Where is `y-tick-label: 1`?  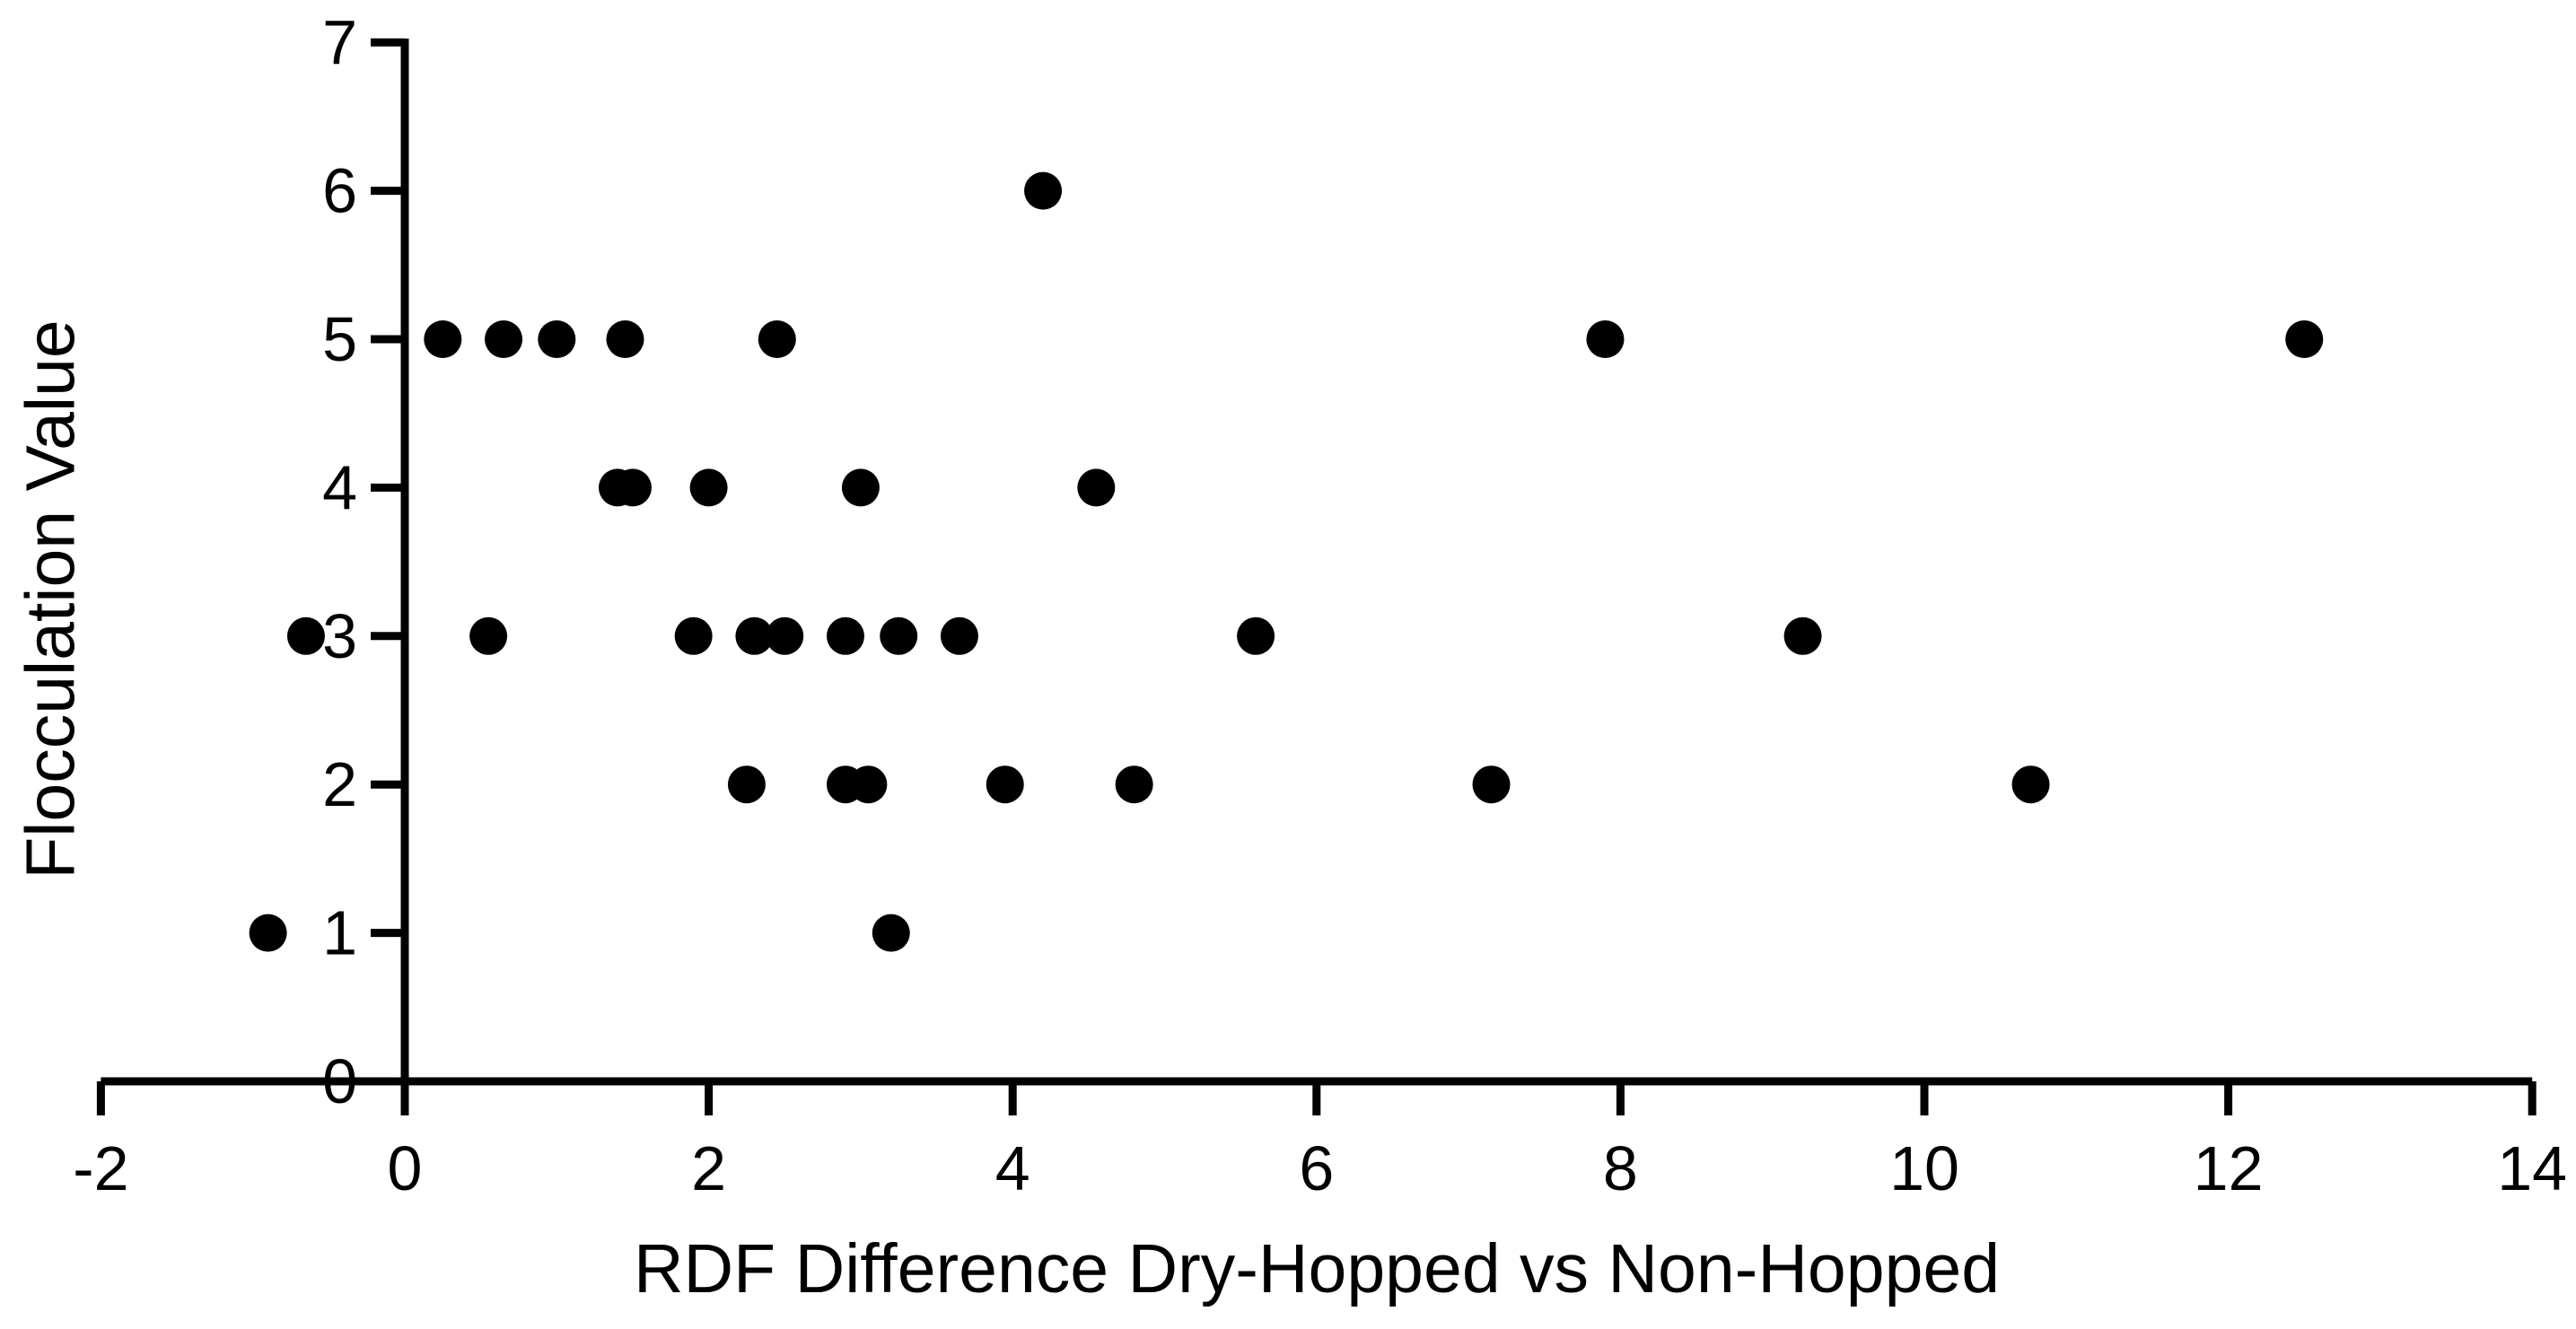 y-tick-label: 1 is located at coordinates (339, 933).